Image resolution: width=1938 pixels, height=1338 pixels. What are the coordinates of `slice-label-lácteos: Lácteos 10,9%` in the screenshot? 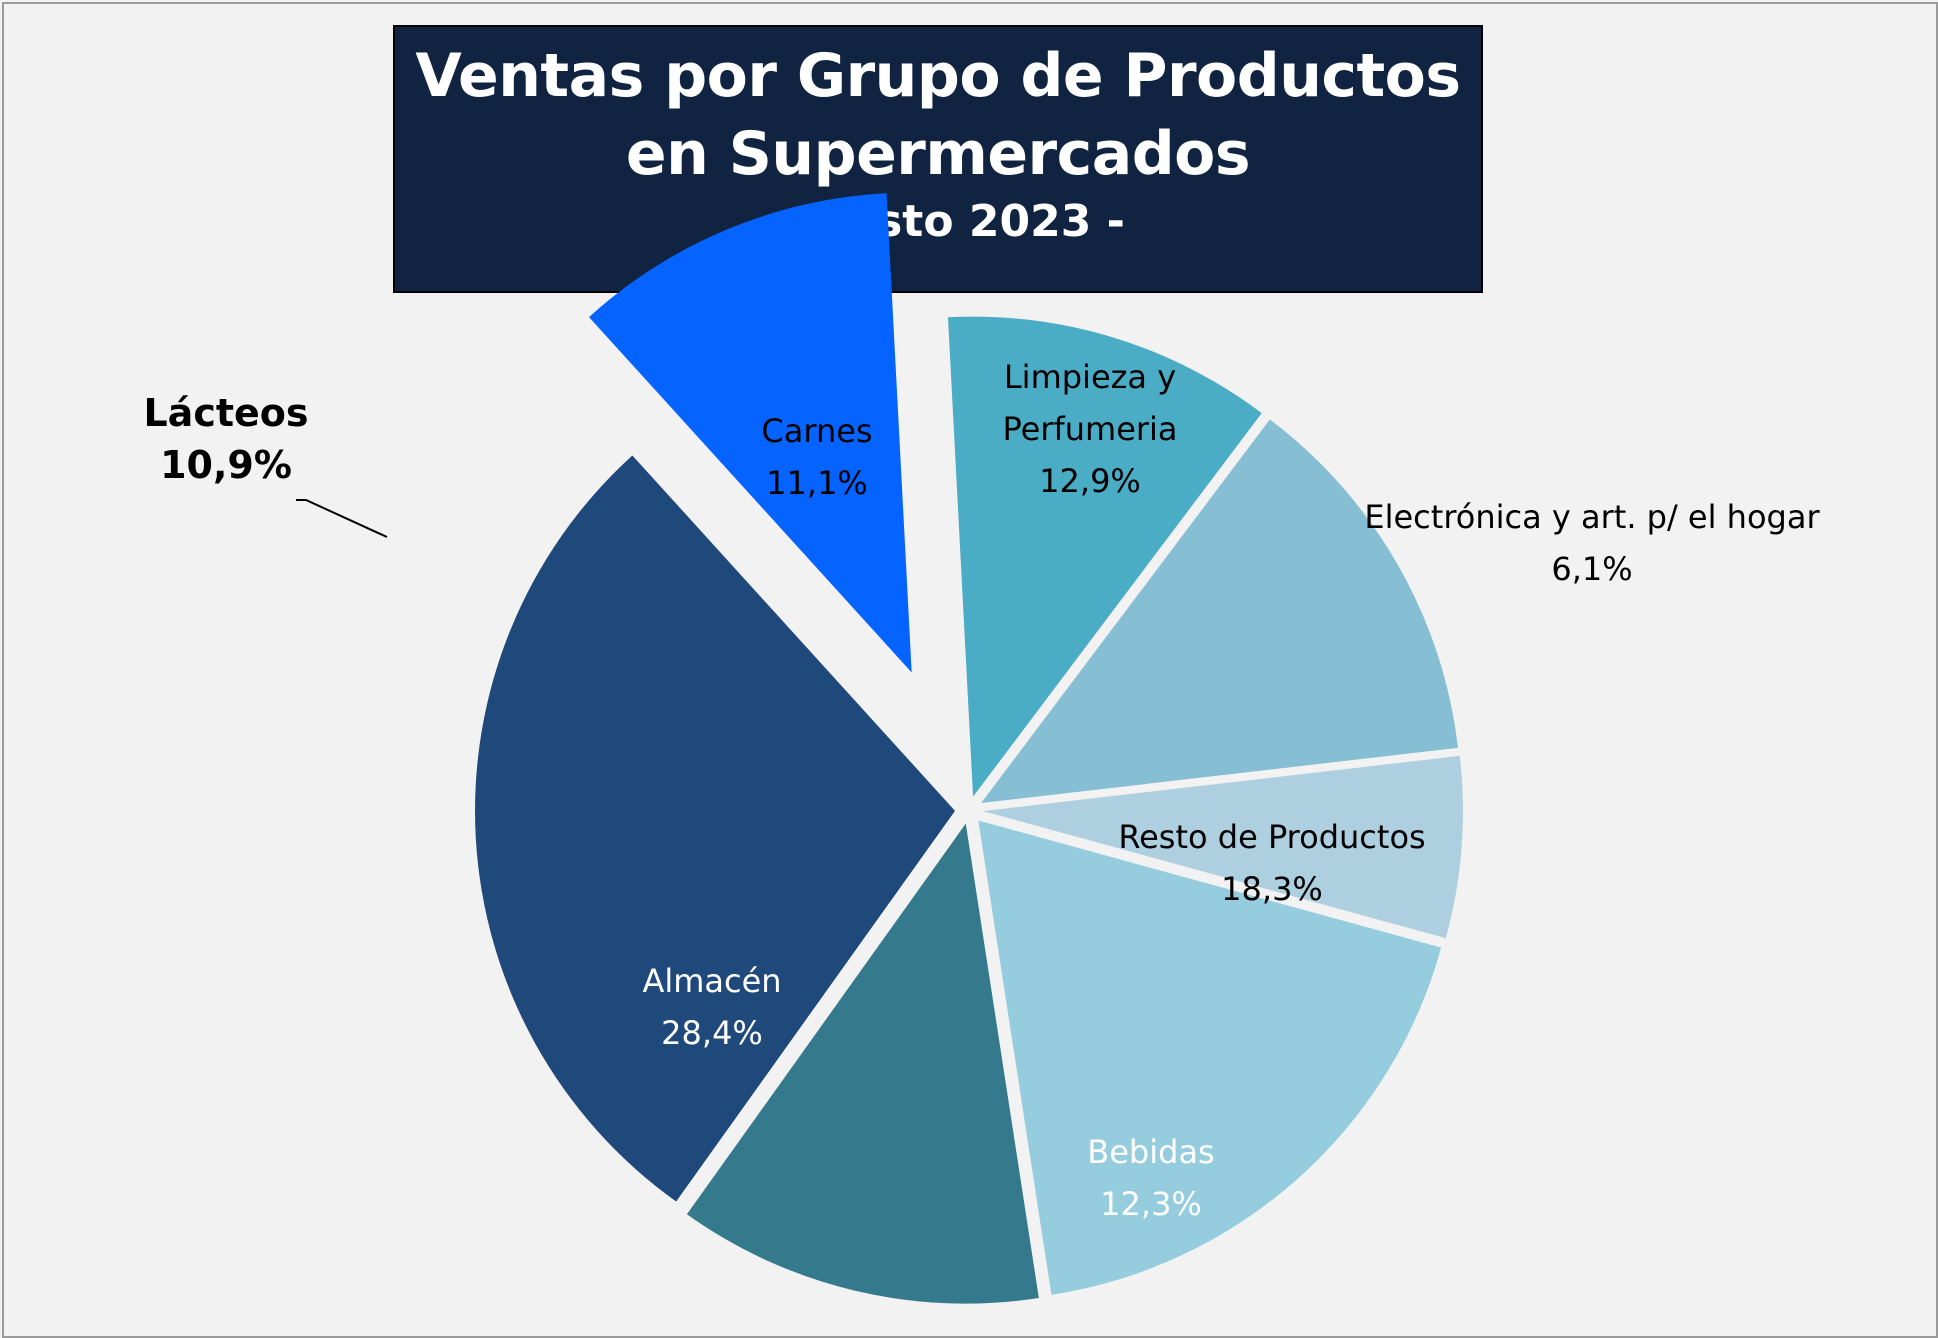 It's located at (225, 439).